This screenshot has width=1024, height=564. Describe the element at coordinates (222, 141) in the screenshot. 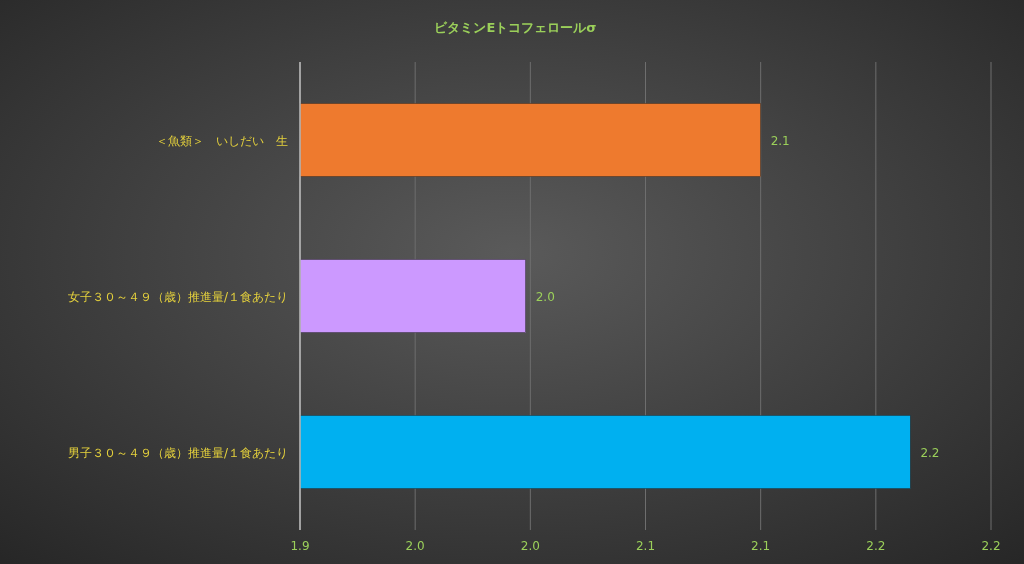

I see `y-tick-label: ＜魚類＞ いしだい 生` at that location.